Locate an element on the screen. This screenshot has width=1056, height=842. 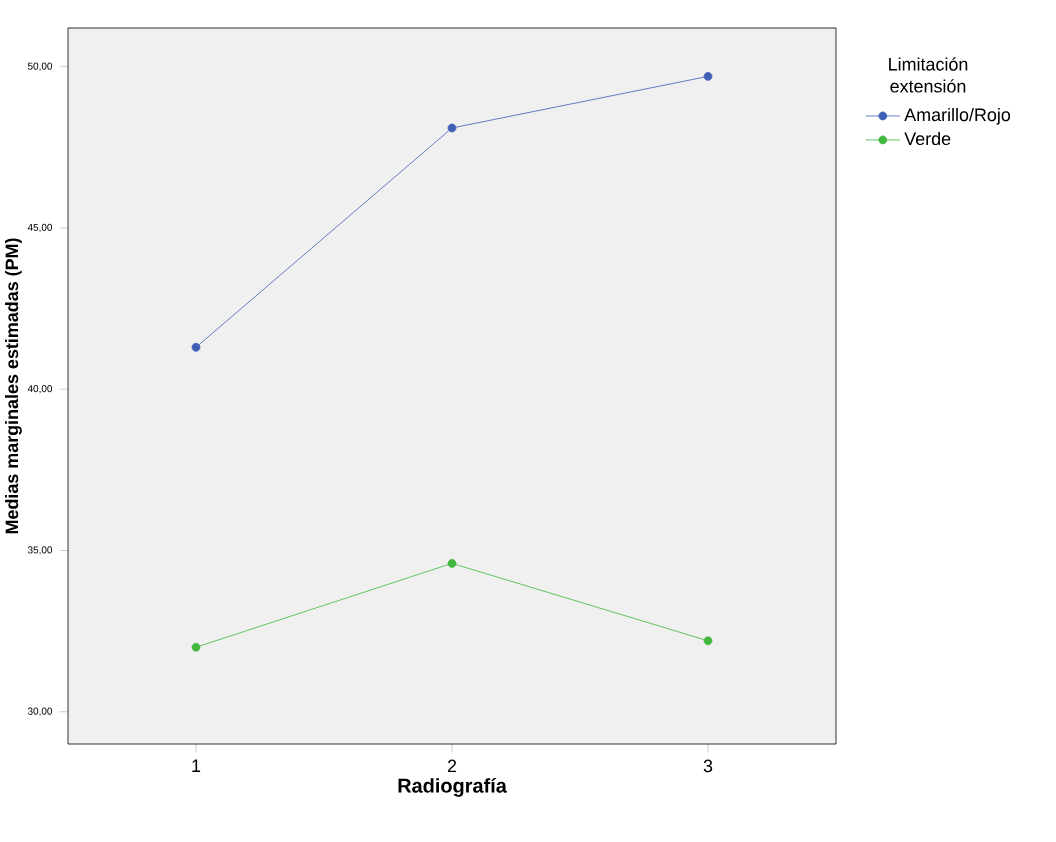
legend-label: Amarillo/Rojo is located at coordinates (957, 116).